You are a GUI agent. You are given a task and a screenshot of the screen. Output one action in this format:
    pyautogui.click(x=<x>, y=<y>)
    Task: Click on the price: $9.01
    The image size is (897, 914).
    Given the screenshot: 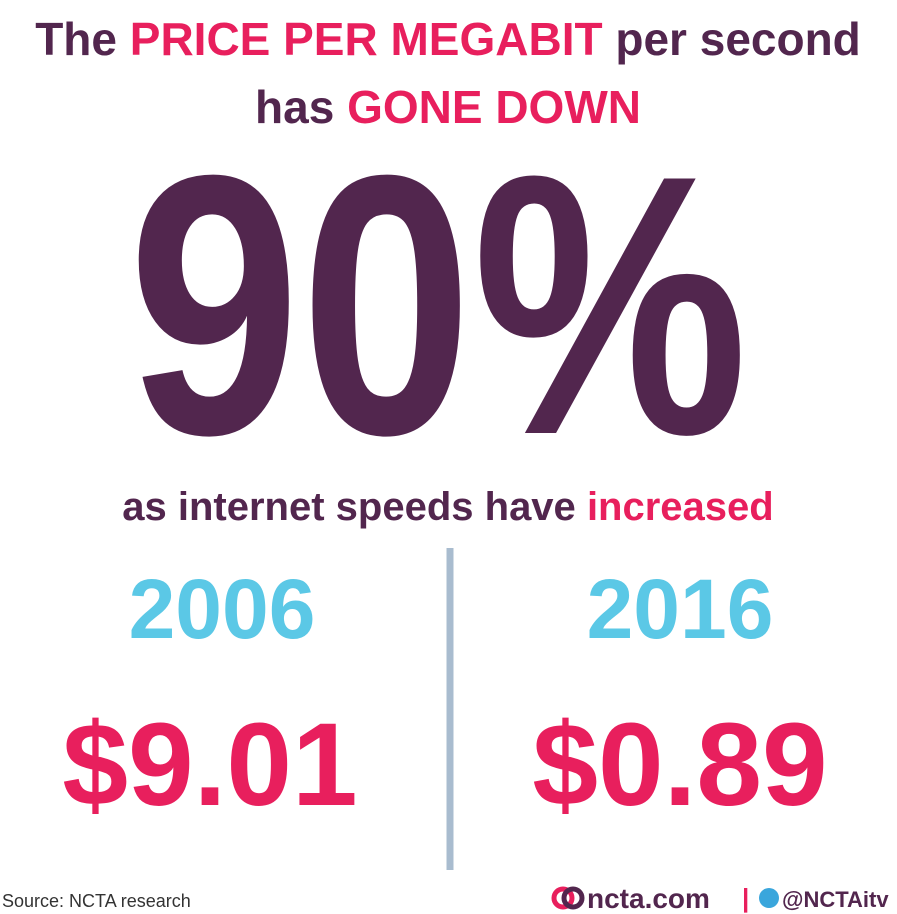 What is the action you would take?
    pyautogui.click(x=209, y=765)
    